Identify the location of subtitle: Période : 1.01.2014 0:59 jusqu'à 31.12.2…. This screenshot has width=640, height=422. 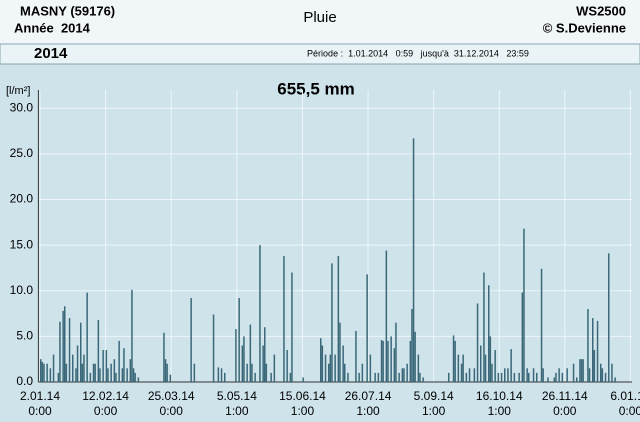
(418, 53).